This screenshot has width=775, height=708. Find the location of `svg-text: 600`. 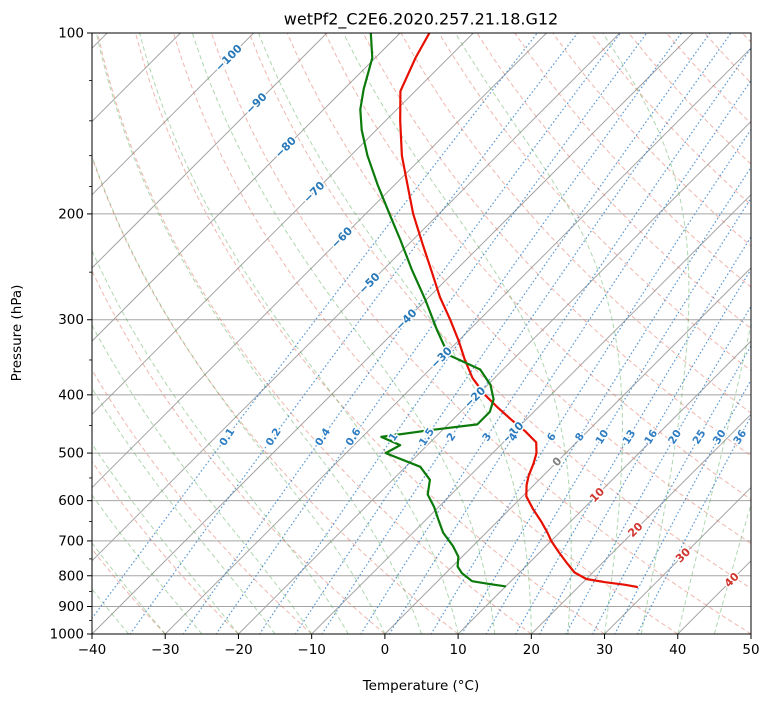

svg-text: 600 is located at coordinates (71, 501).